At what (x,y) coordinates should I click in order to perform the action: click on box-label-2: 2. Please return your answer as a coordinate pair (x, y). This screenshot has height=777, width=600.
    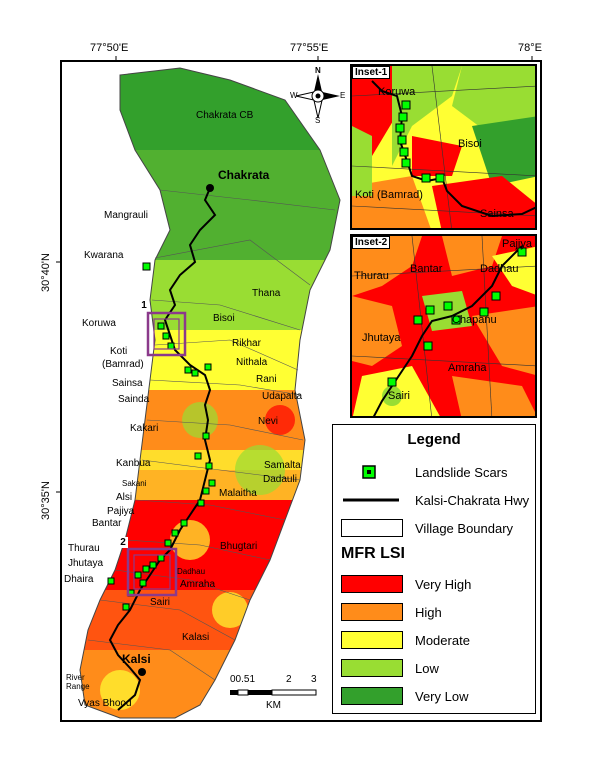
    Looking at the image, I should click on (123, 542).